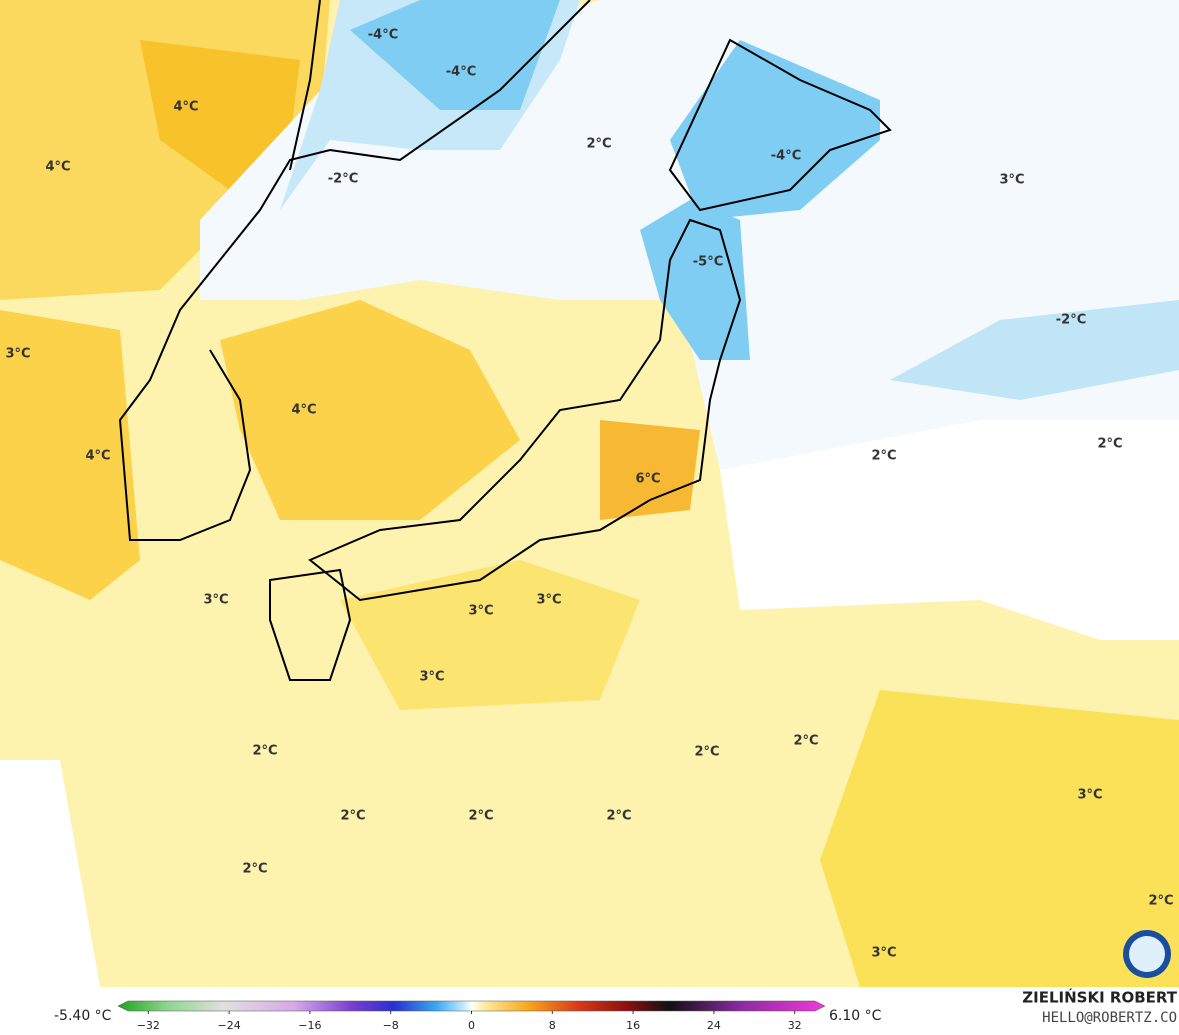 The image size is (1179, 1035). I want to click on contour-label: 6°C, so click(647, 479).